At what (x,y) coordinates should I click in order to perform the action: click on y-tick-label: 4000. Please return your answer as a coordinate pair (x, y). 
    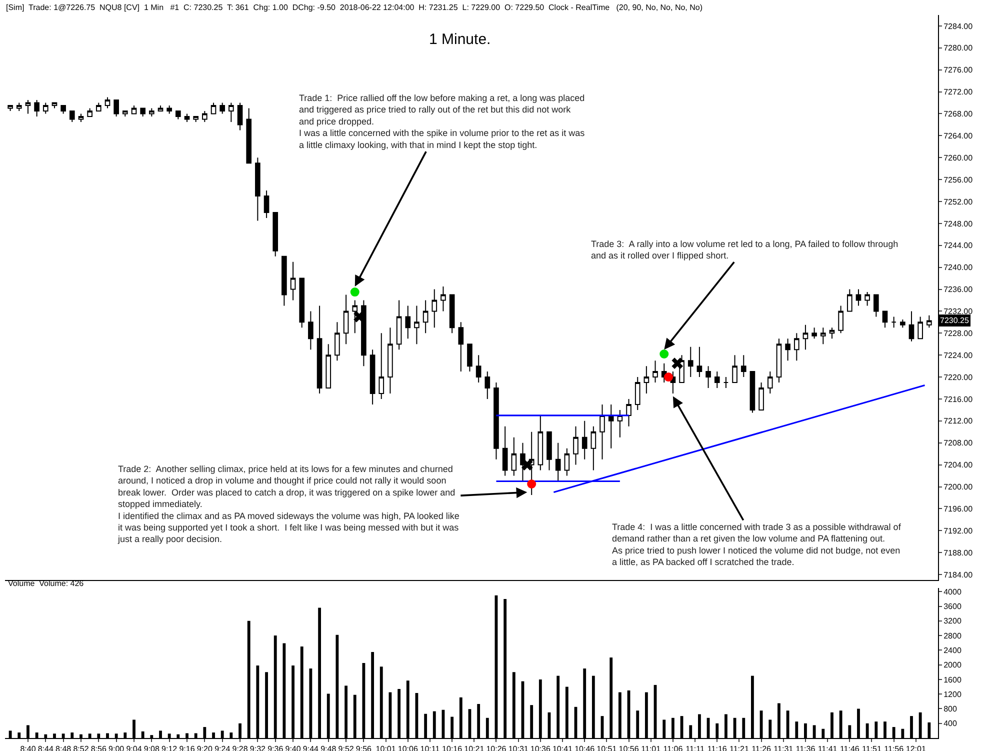
    Looking at the image, I should click on (953, 591).